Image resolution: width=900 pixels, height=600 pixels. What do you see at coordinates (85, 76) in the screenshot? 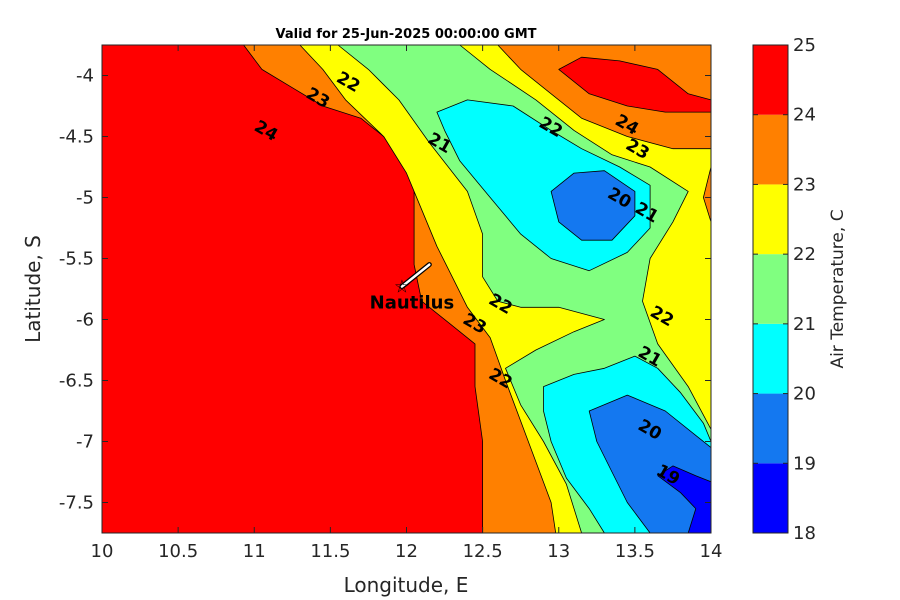
I see `y-tick-label: -4` at bounding box center [85, 76].